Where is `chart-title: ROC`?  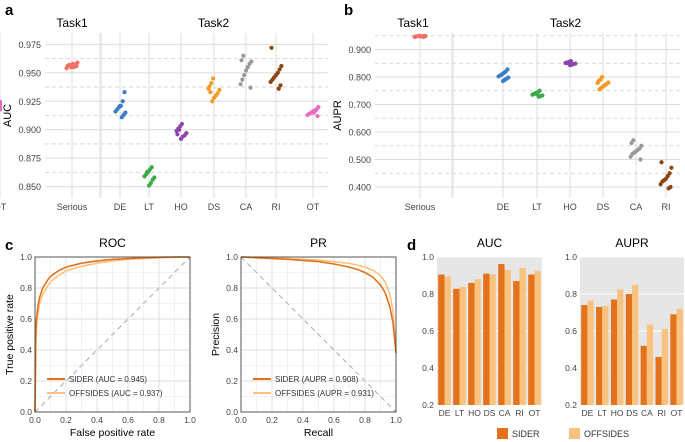
chart-title: ROC is located at coordinates (112, 243).